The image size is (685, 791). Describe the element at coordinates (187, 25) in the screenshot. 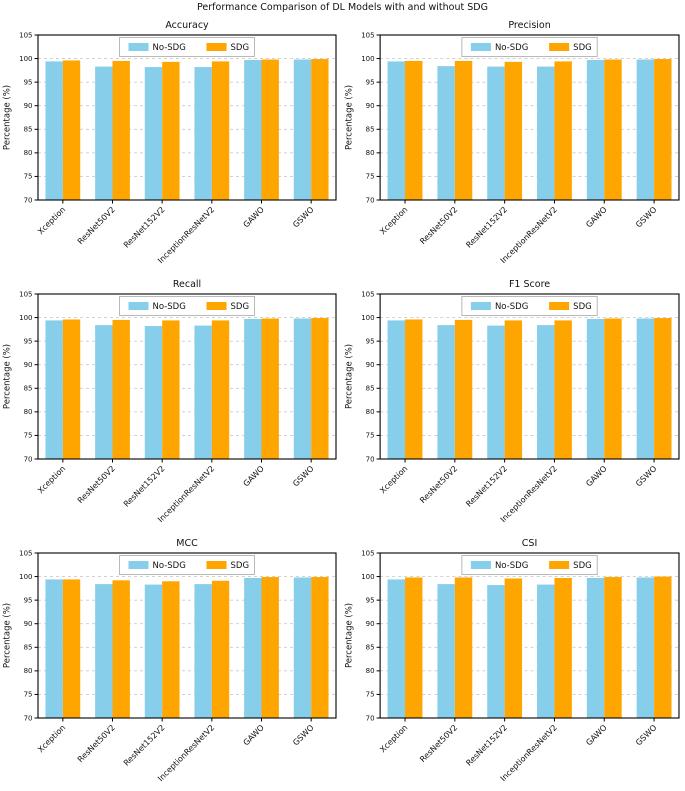

I see `chart-title: Accuracy` at that location.